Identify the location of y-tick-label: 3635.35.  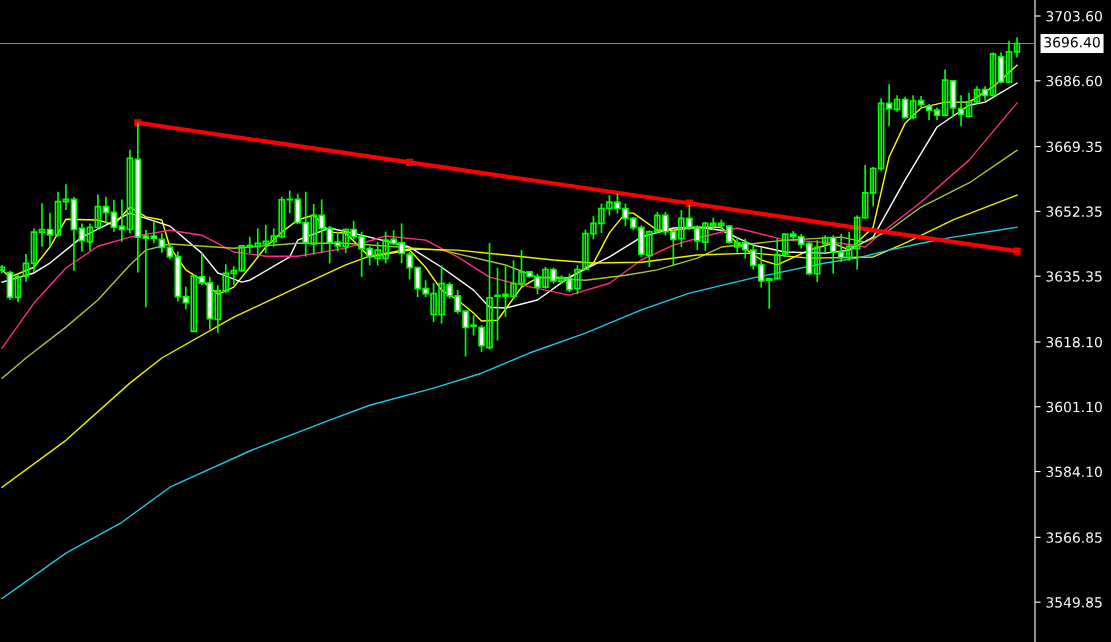
(1074, 276).